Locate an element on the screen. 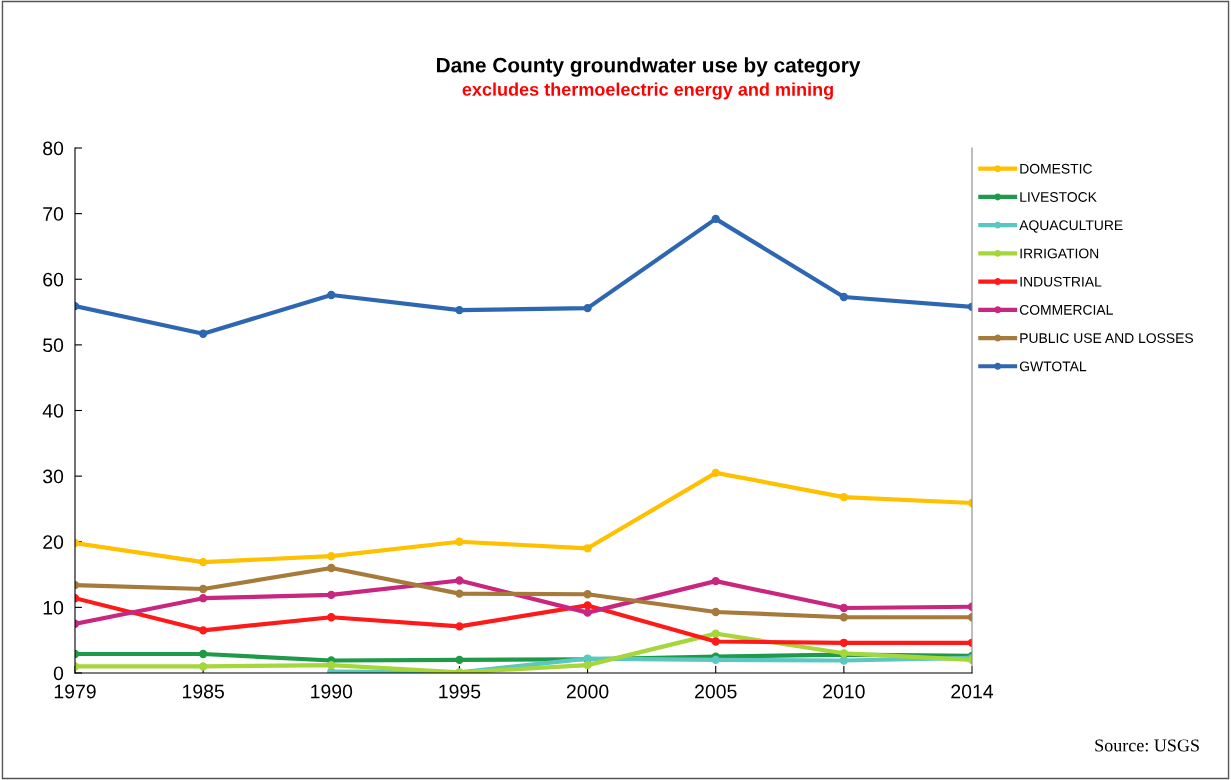 The height and width of the screenshot is (780, 1231). y-tick-label: 0 is located at coordinates (58, 673).